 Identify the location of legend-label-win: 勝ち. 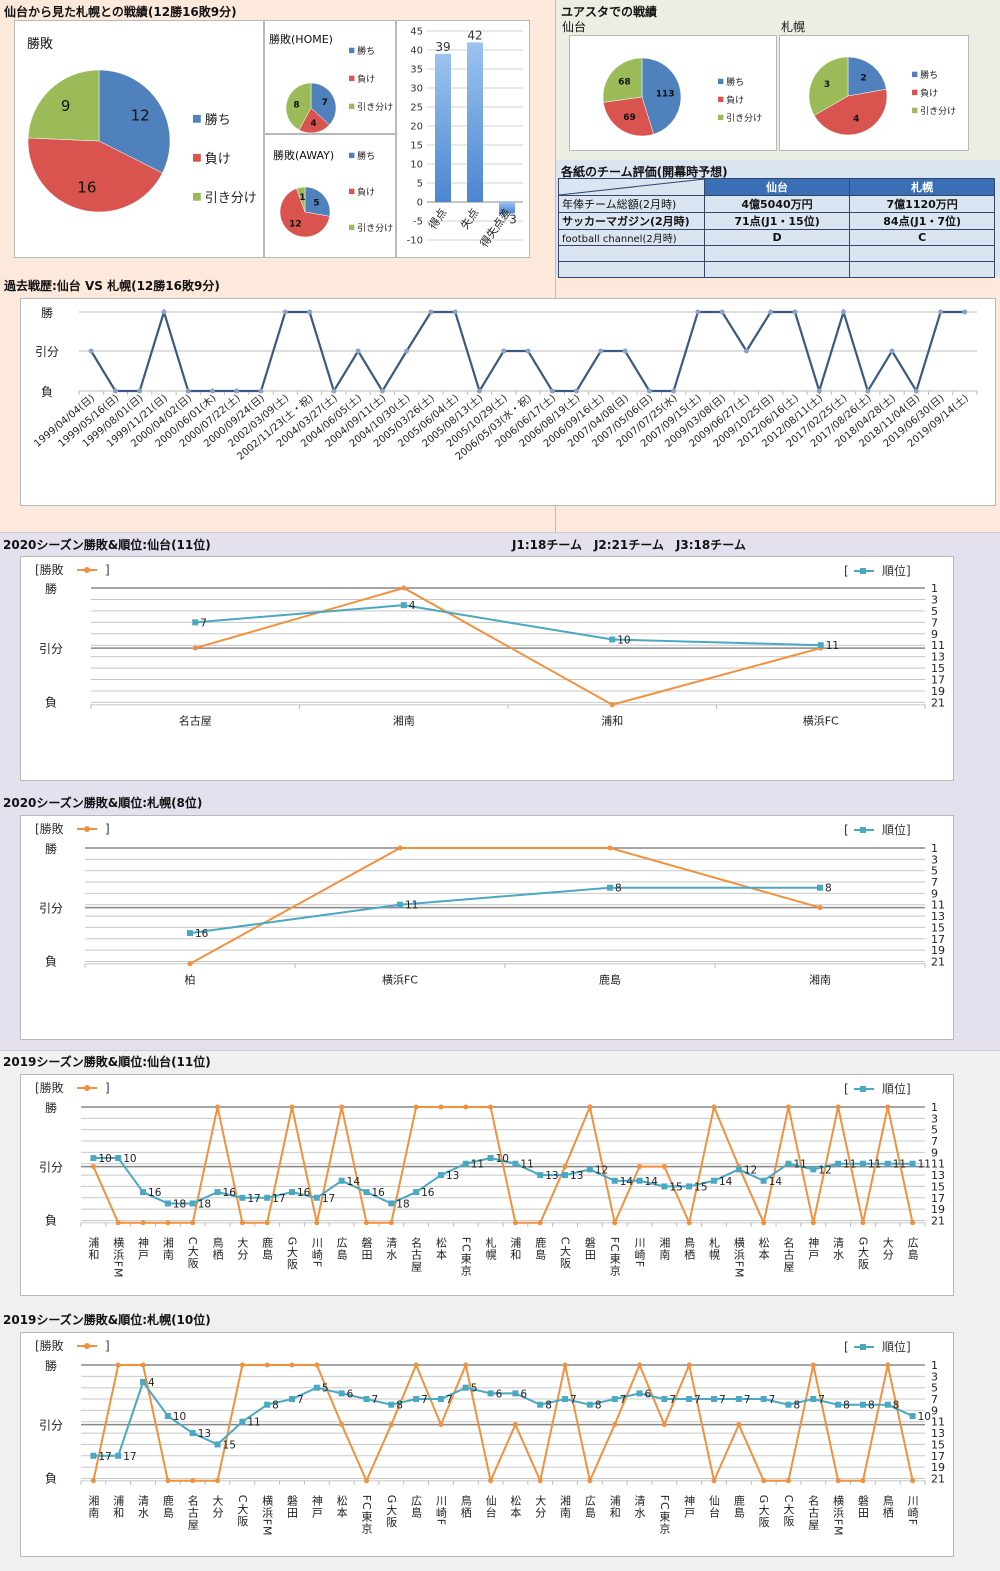
(218, 120).